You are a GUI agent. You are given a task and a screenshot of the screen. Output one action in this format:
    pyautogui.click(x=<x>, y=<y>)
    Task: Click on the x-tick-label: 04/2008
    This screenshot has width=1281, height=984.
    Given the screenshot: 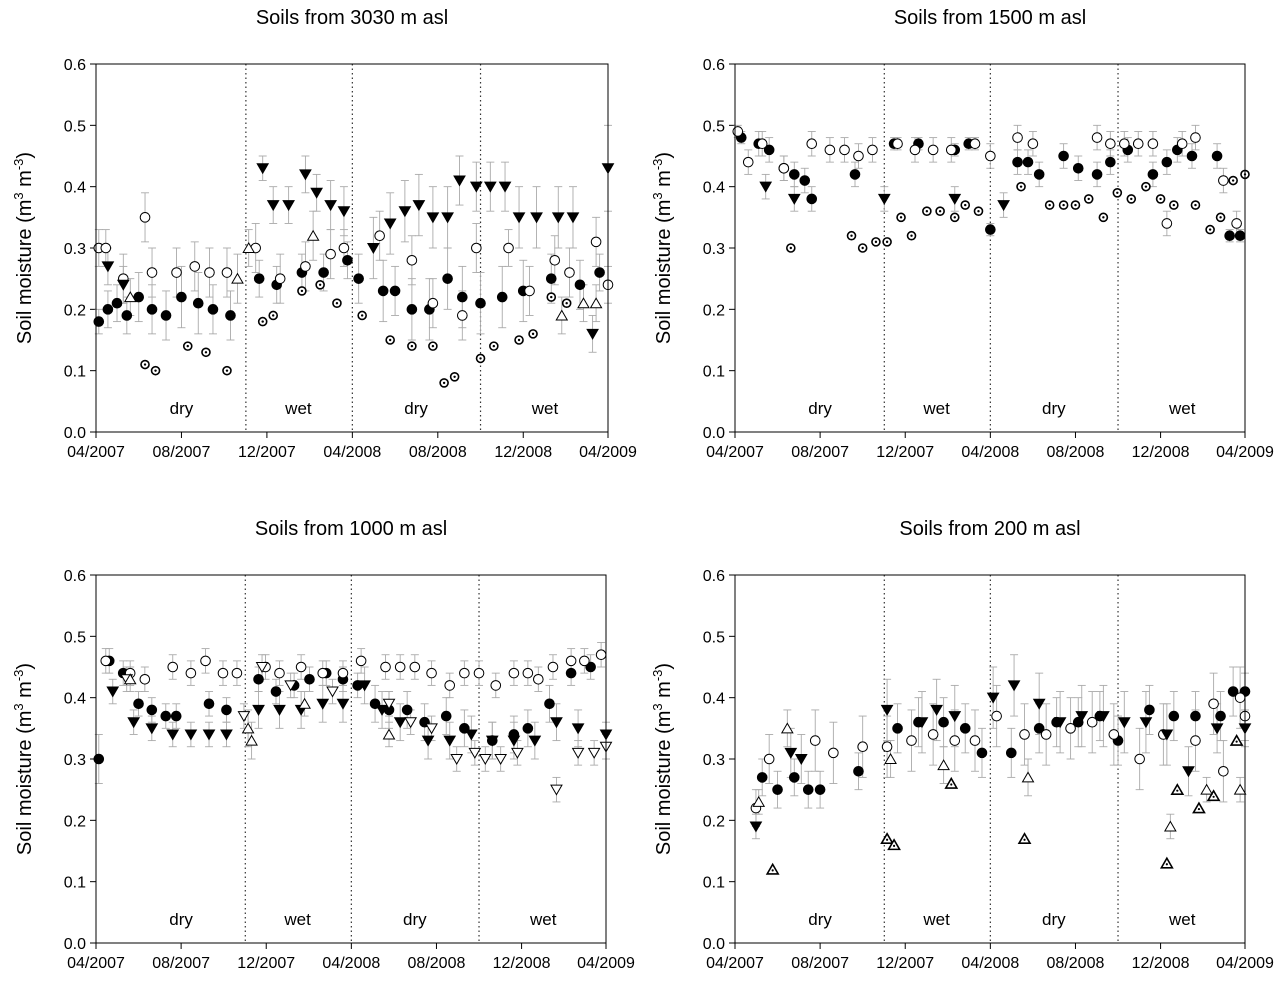 What is the action you would take?
    pyautogui.click(x=990, y=963)
    